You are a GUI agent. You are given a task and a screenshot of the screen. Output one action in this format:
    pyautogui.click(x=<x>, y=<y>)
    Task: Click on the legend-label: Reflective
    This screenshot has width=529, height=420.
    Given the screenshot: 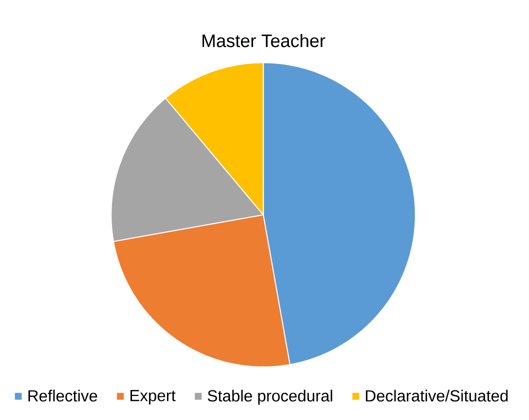 What is the action you would take?
    pyautogui.click(x=63, y=396)
    